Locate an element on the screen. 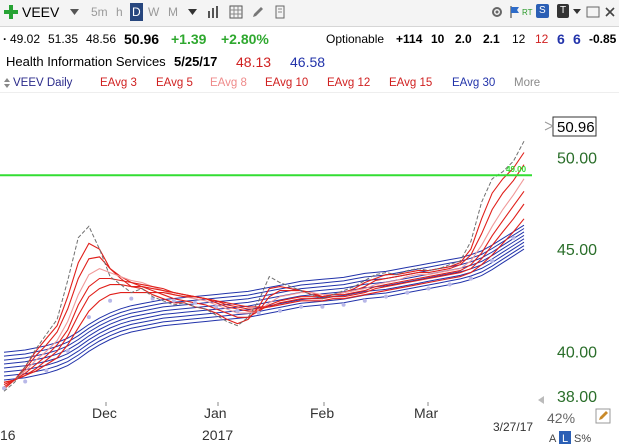 The image size is (619, 447). x-tick-label: Dec is located at coordinates (104, 413).